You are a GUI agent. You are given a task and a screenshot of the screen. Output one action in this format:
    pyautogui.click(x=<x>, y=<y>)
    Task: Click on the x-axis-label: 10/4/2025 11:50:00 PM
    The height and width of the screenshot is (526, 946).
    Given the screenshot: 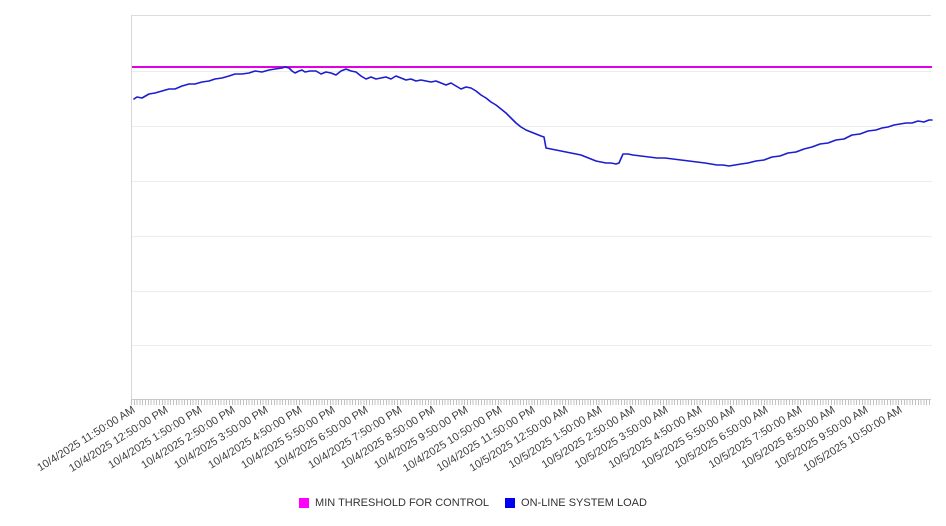 What is the action you would take?
    pyautogui.click(x=486, y=439)
    